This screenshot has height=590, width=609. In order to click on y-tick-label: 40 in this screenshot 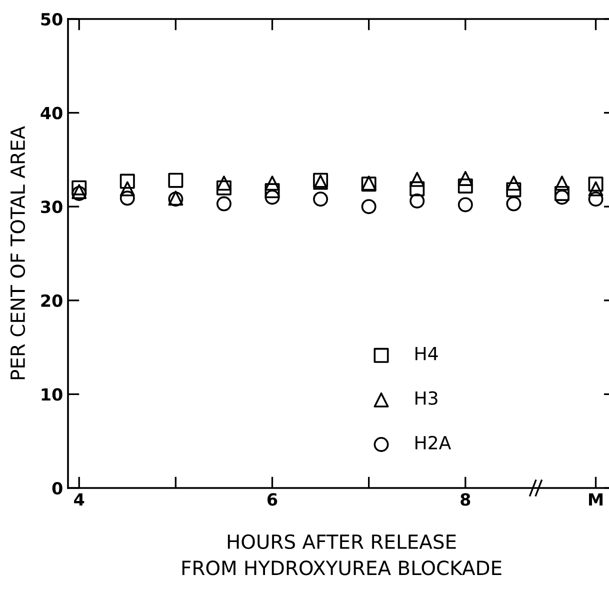, I will do `click(51, 113)`.